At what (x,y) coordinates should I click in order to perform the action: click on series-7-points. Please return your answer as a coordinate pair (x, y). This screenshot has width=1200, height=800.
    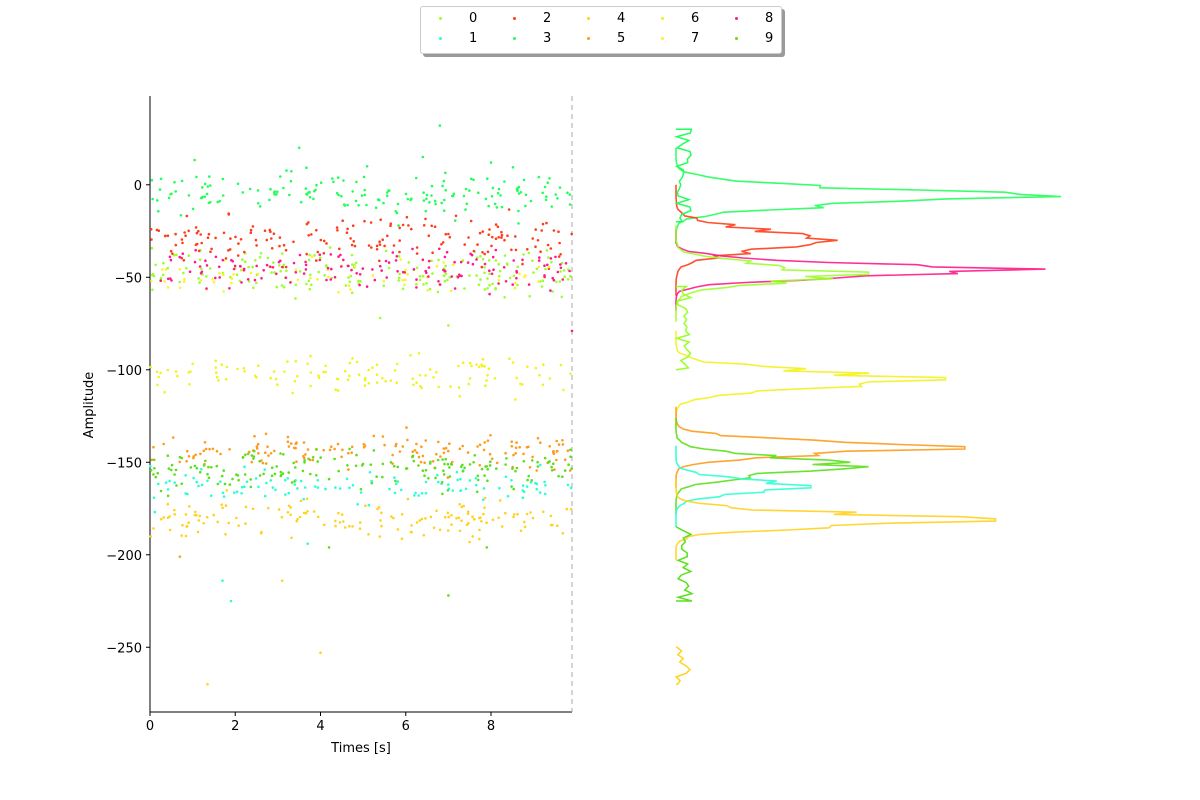
    Looking at the image, I should click on (350, 274).